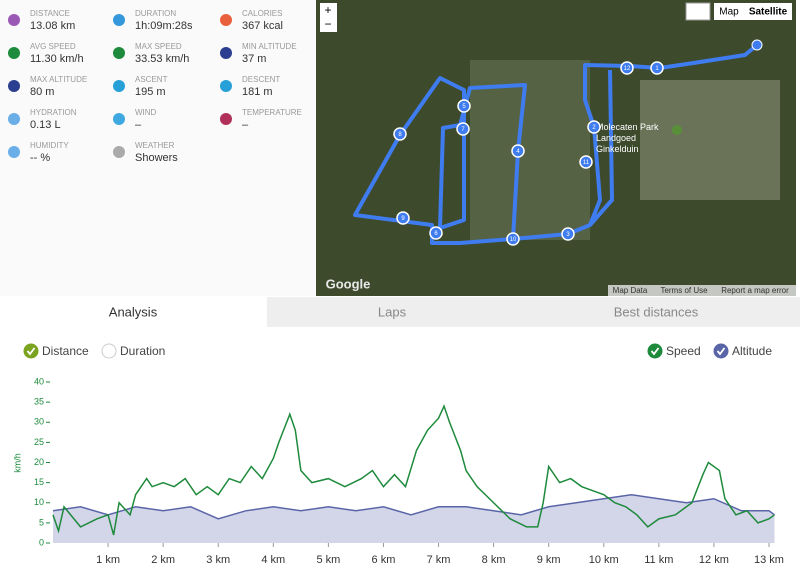 This screenshot has width=800, height=578. I want to click on stat-value: 367 kcal, so click(262, 26).